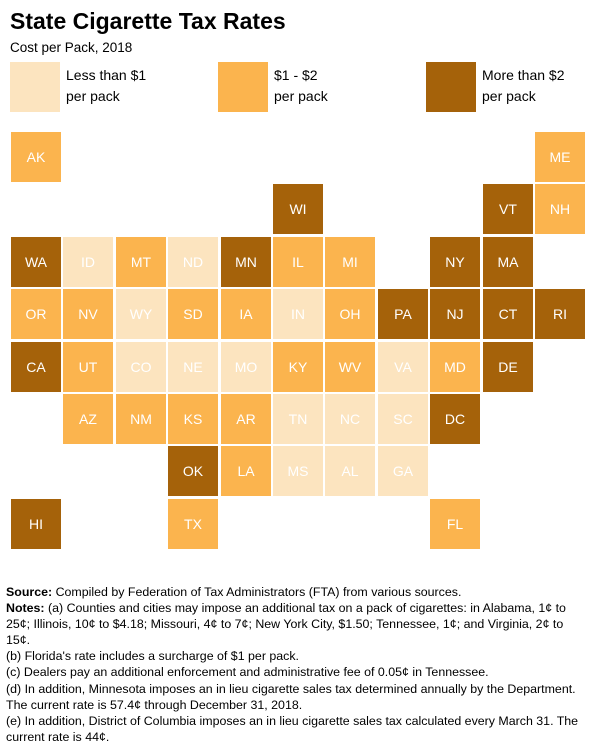 The height and width of the screenshot is (755, 589). What do you see at coordinates (243, 87) in the screenshot?
I see `legend-swatch-mid` at bounding box center [243, 87].